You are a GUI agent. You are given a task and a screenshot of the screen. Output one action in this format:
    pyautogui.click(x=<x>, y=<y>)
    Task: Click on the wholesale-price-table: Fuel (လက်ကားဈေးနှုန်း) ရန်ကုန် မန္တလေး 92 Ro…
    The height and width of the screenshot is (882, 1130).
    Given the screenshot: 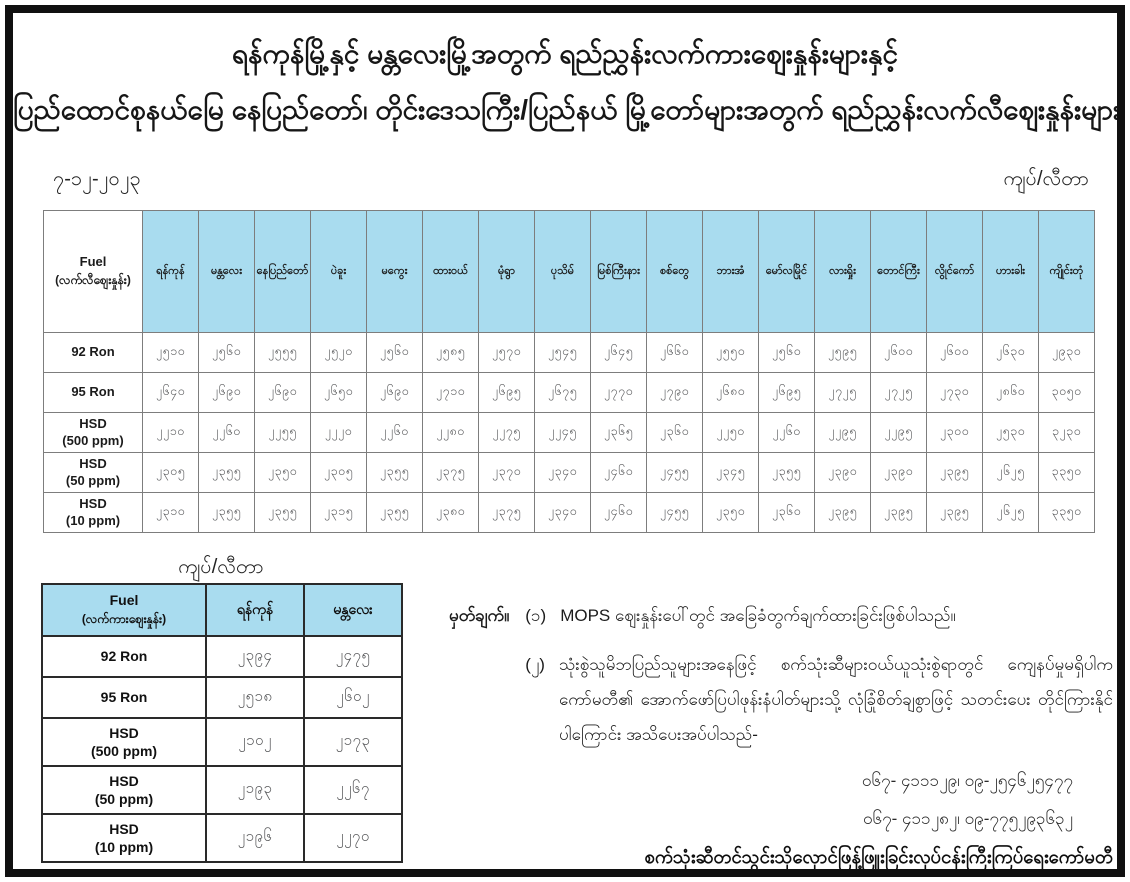 What is the action you would take?
    pyautogui.click(x=222, y=723)
    